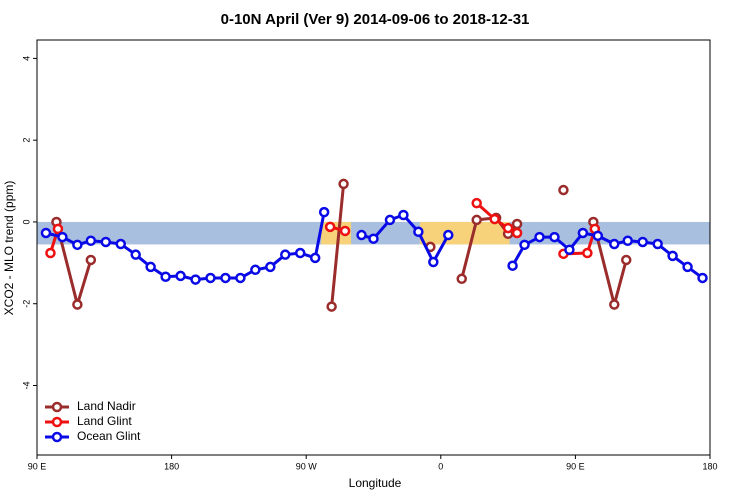  What do you see at coordinates (104, 421) in the screenshot?
I see `legend-label: Land Glint` at bounding box center [104, 421].